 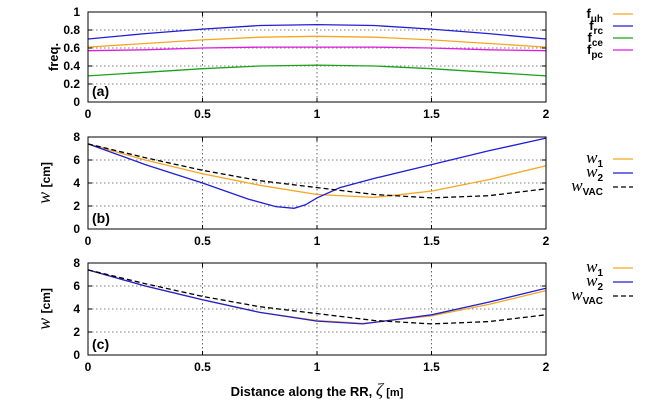 I want to click on x-axis-label: Distance along the RR, ζ [m], so click(x=317, y=390).